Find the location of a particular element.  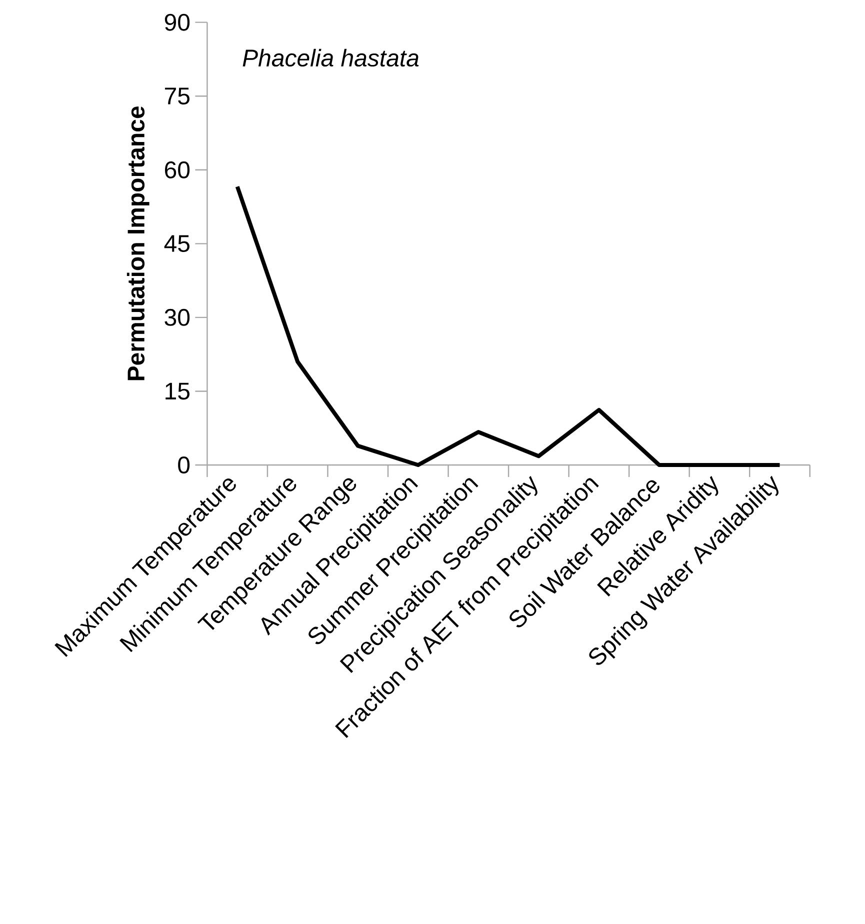

y-tick-label: 0 is located at coordinates (184, 465).